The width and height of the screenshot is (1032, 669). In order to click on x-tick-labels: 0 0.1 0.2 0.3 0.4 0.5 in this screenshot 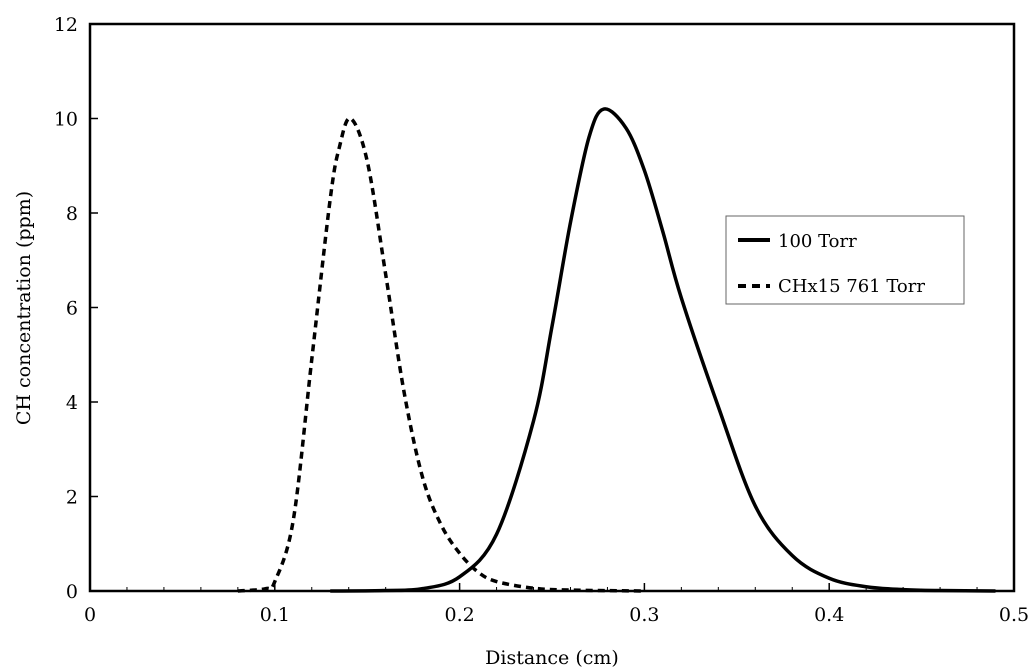, I will do `click(556, 615)`.